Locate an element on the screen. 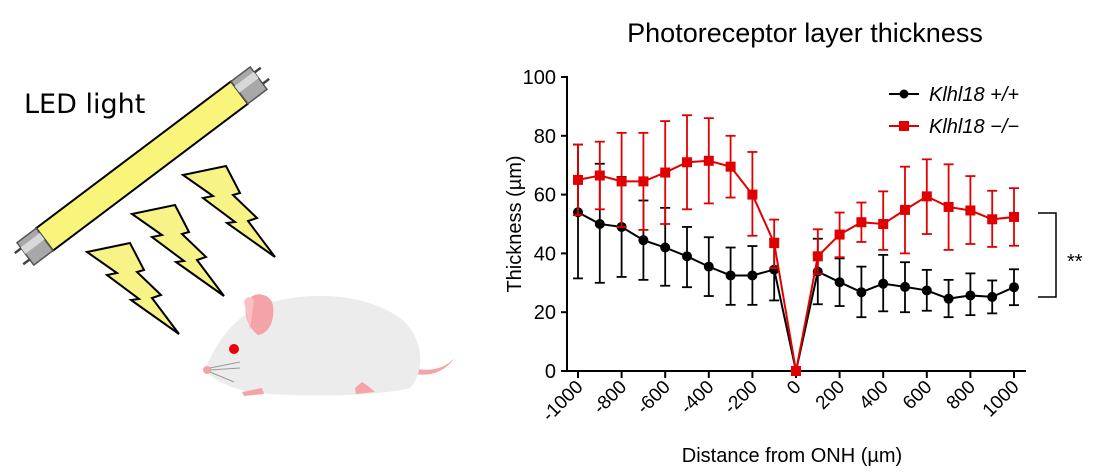 The height and width of the screenshot is (475, 1106). mouse-eye is located at coordinates (234, 349).